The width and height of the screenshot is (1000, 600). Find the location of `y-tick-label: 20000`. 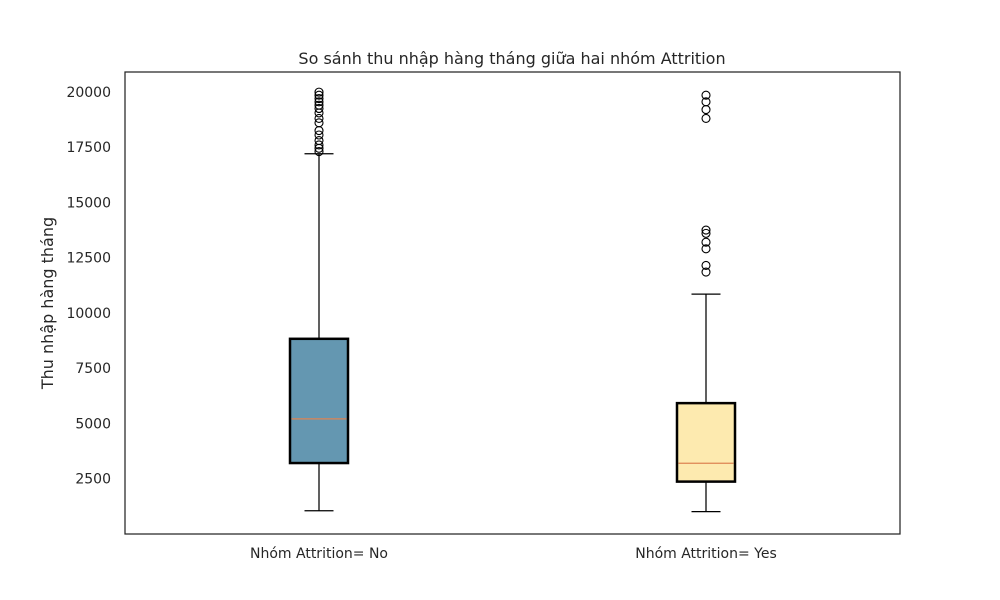

y-tick-label: 20000 is located at coordinates (88, 93).